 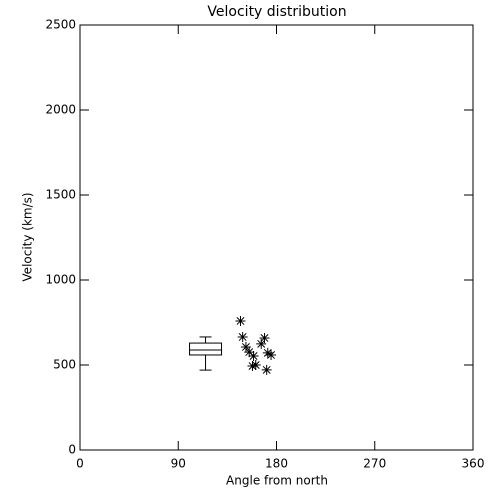 What do you see at coordinates (277, 481) in the screenshot?
I see `x-axis-label: Angle from north` at bounding box center [277, 481].